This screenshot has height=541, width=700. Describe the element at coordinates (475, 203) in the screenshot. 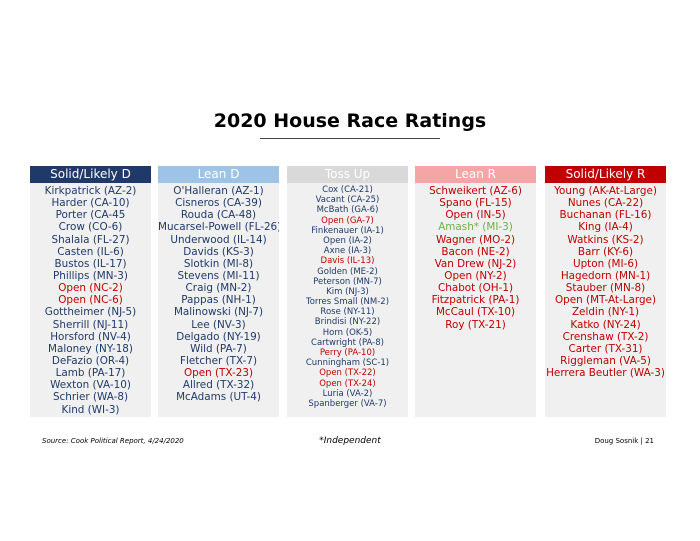

I see `race-item: Spano (FL-15)` at that location.